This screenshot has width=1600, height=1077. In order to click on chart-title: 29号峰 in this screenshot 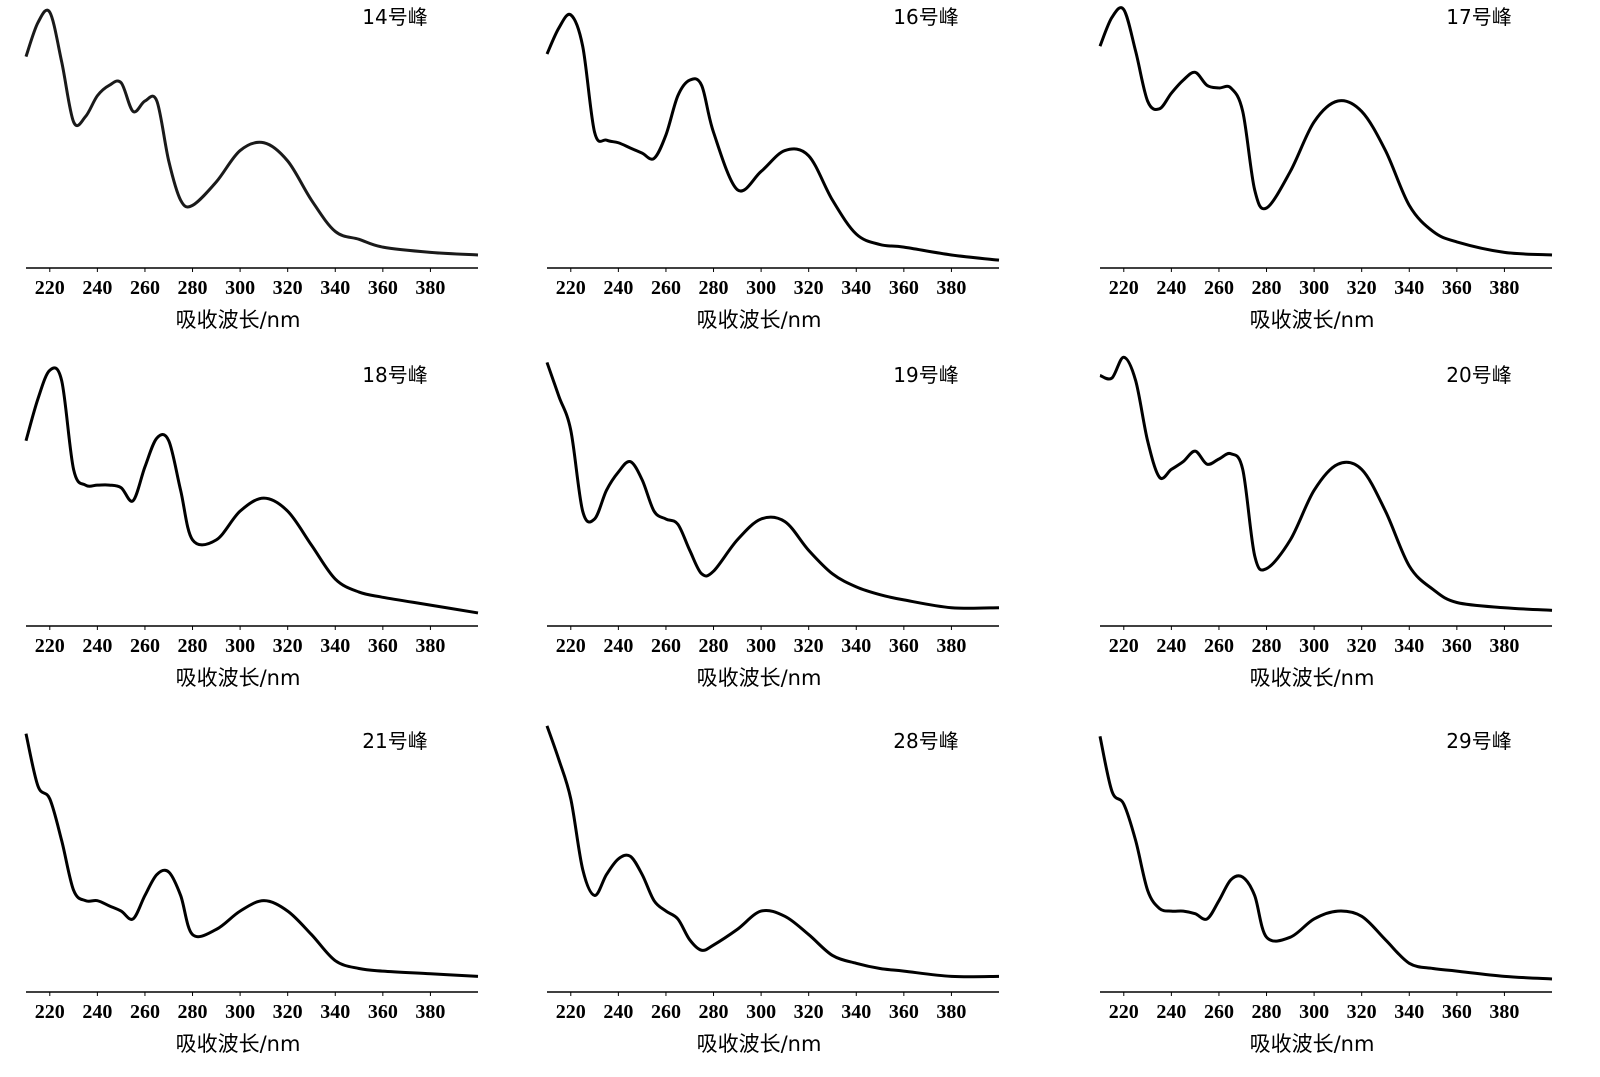, I will do `click(1478, 741)`.